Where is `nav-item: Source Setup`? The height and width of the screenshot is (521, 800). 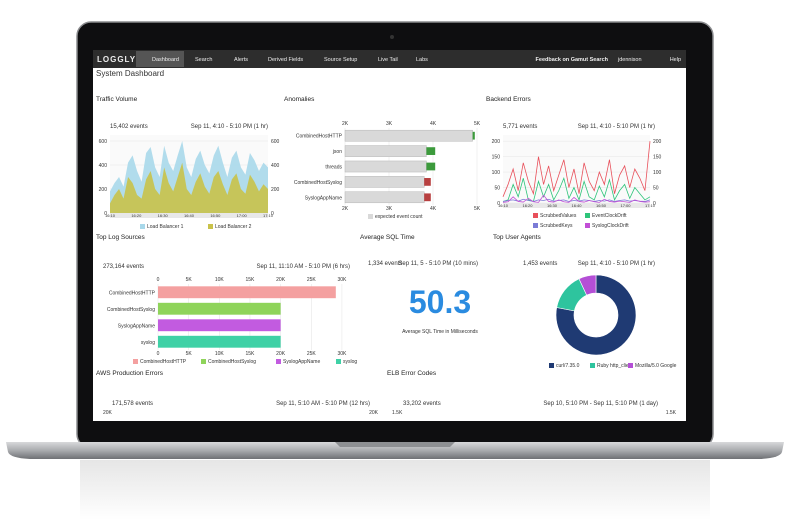 nav-item: Source Setup is located at coordinates (340, 60).